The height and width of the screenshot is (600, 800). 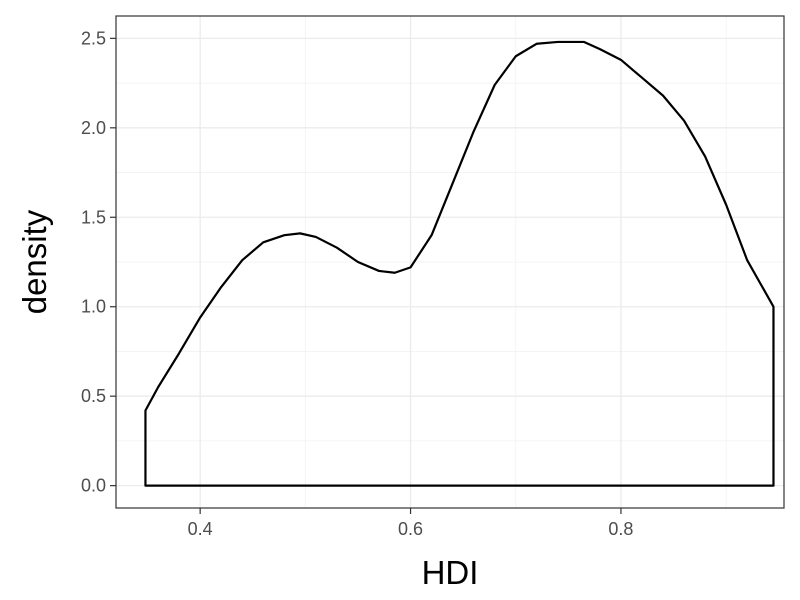 What do you see at coordinates (98, 262) in the screenshot?
I see `y-axis: 0.0 0.5 1.0 1.5 2.0 2.5` at bounding box center [98, 262].